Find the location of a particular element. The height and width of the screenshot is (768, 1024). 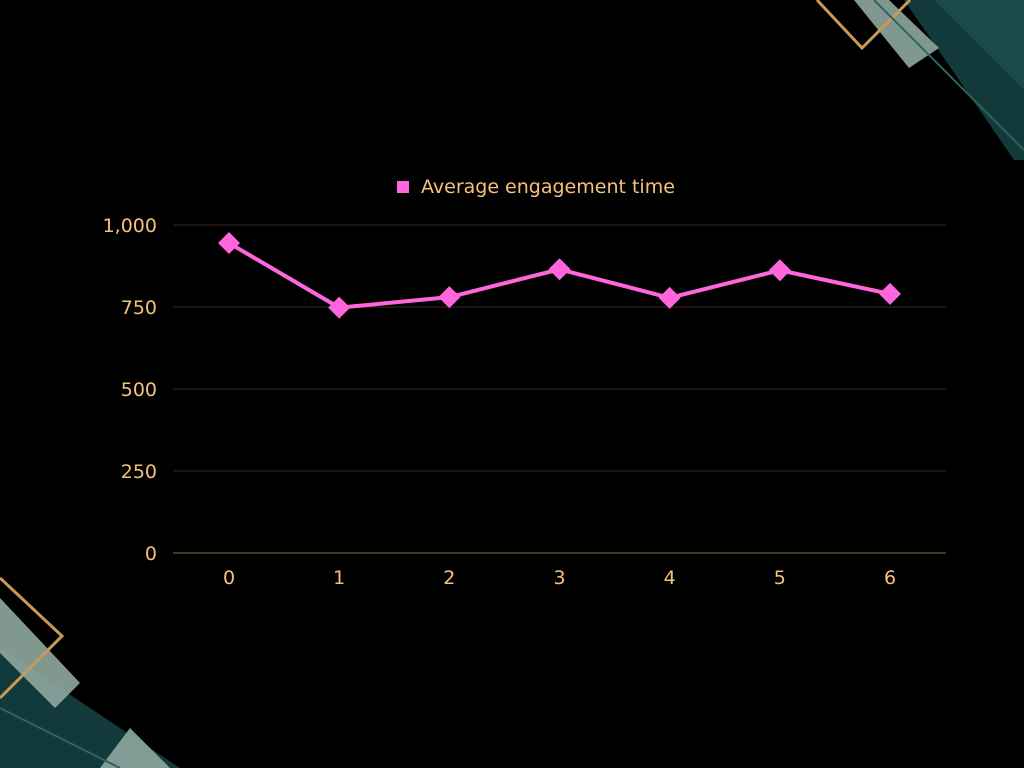

y-tick-label: 250 is located at coordinates (139, 472).